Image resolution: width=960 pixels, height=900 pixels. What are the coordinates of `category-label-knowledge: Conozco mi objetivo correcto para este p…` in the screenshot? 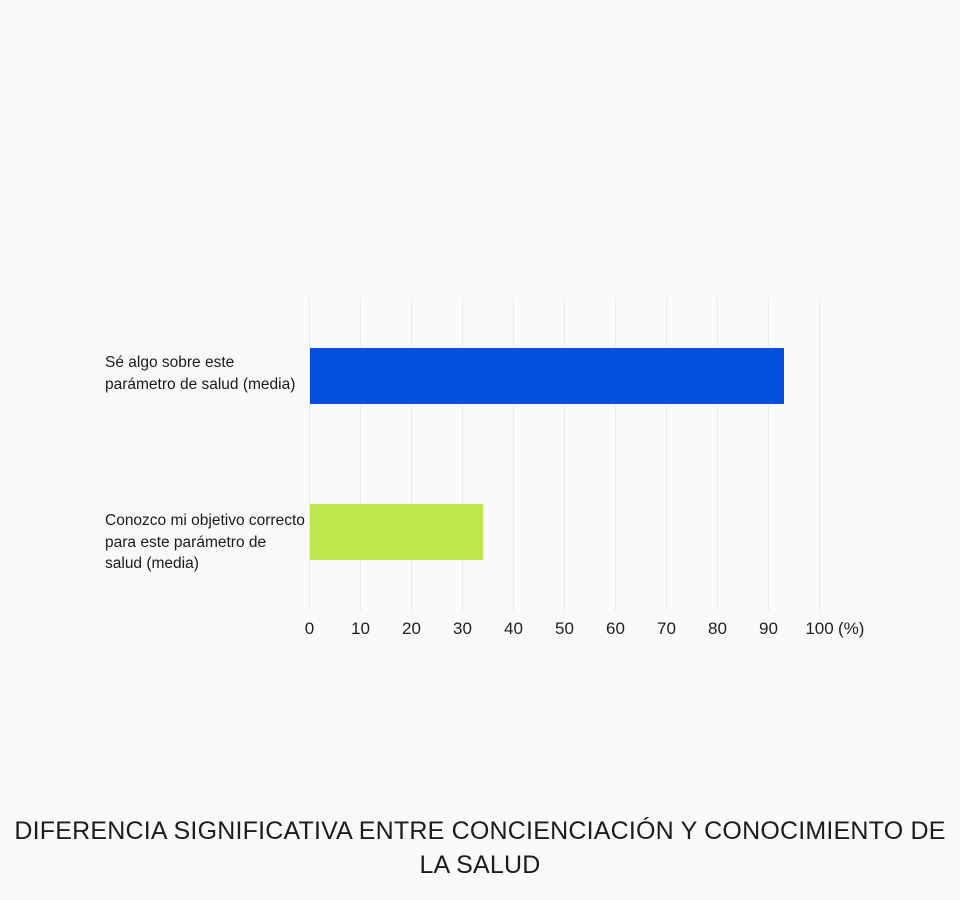 It's located at (212, 542).